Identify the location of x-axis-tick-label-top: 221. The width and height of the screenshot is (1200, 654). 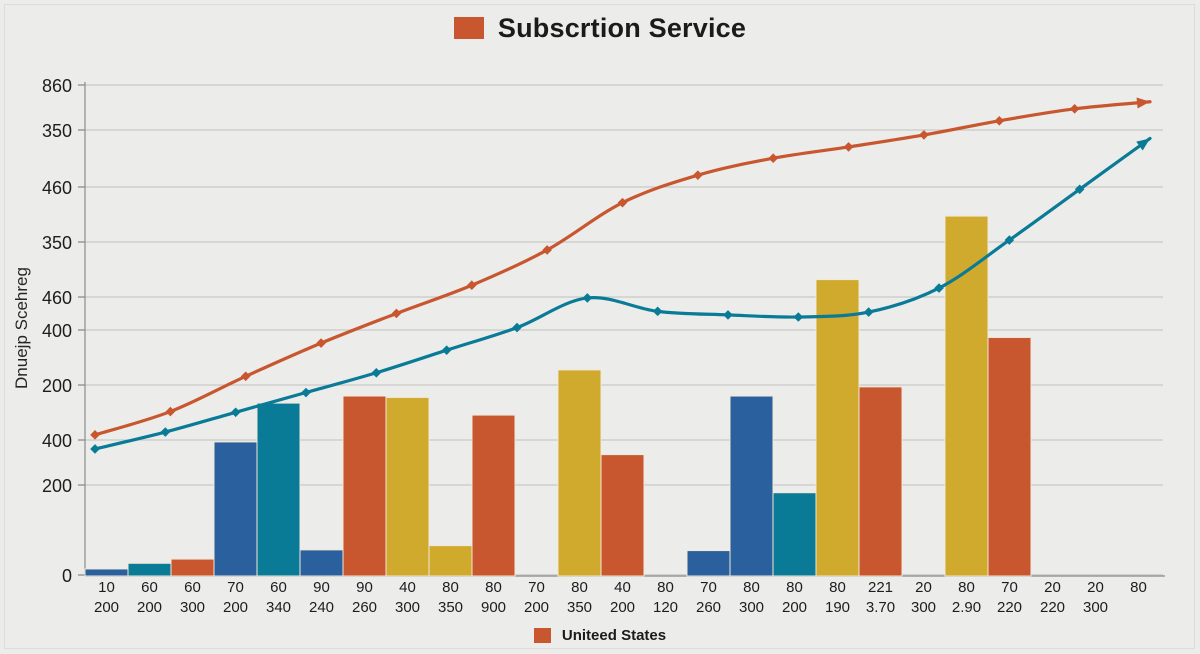
(880, 587).